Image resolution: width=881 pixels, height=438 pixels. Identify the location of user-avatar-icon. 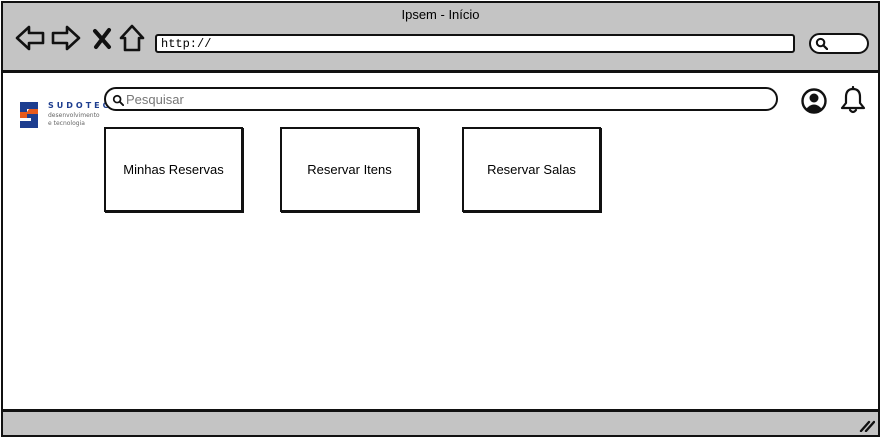
(814, 101).